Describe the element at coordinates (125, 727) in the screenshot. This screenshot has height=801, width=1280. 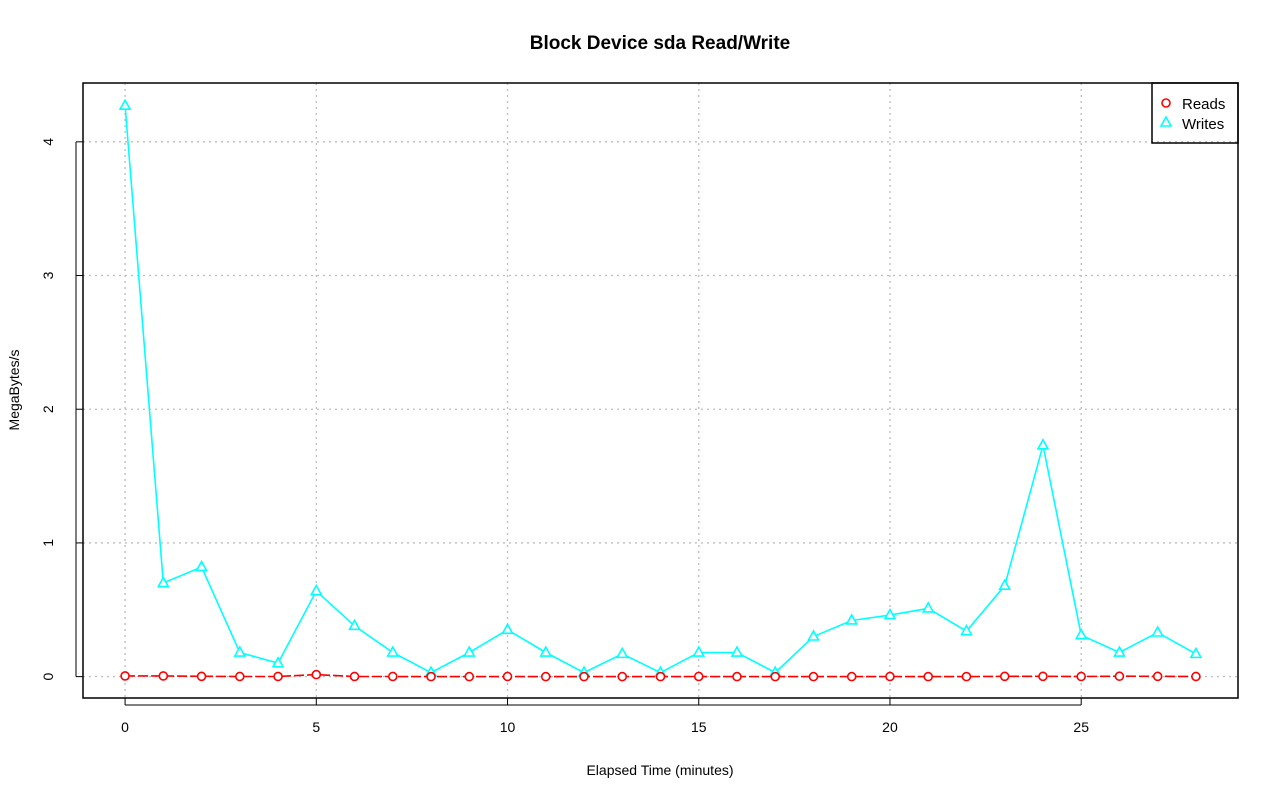
I see `x-tick-label: 0` at that location.